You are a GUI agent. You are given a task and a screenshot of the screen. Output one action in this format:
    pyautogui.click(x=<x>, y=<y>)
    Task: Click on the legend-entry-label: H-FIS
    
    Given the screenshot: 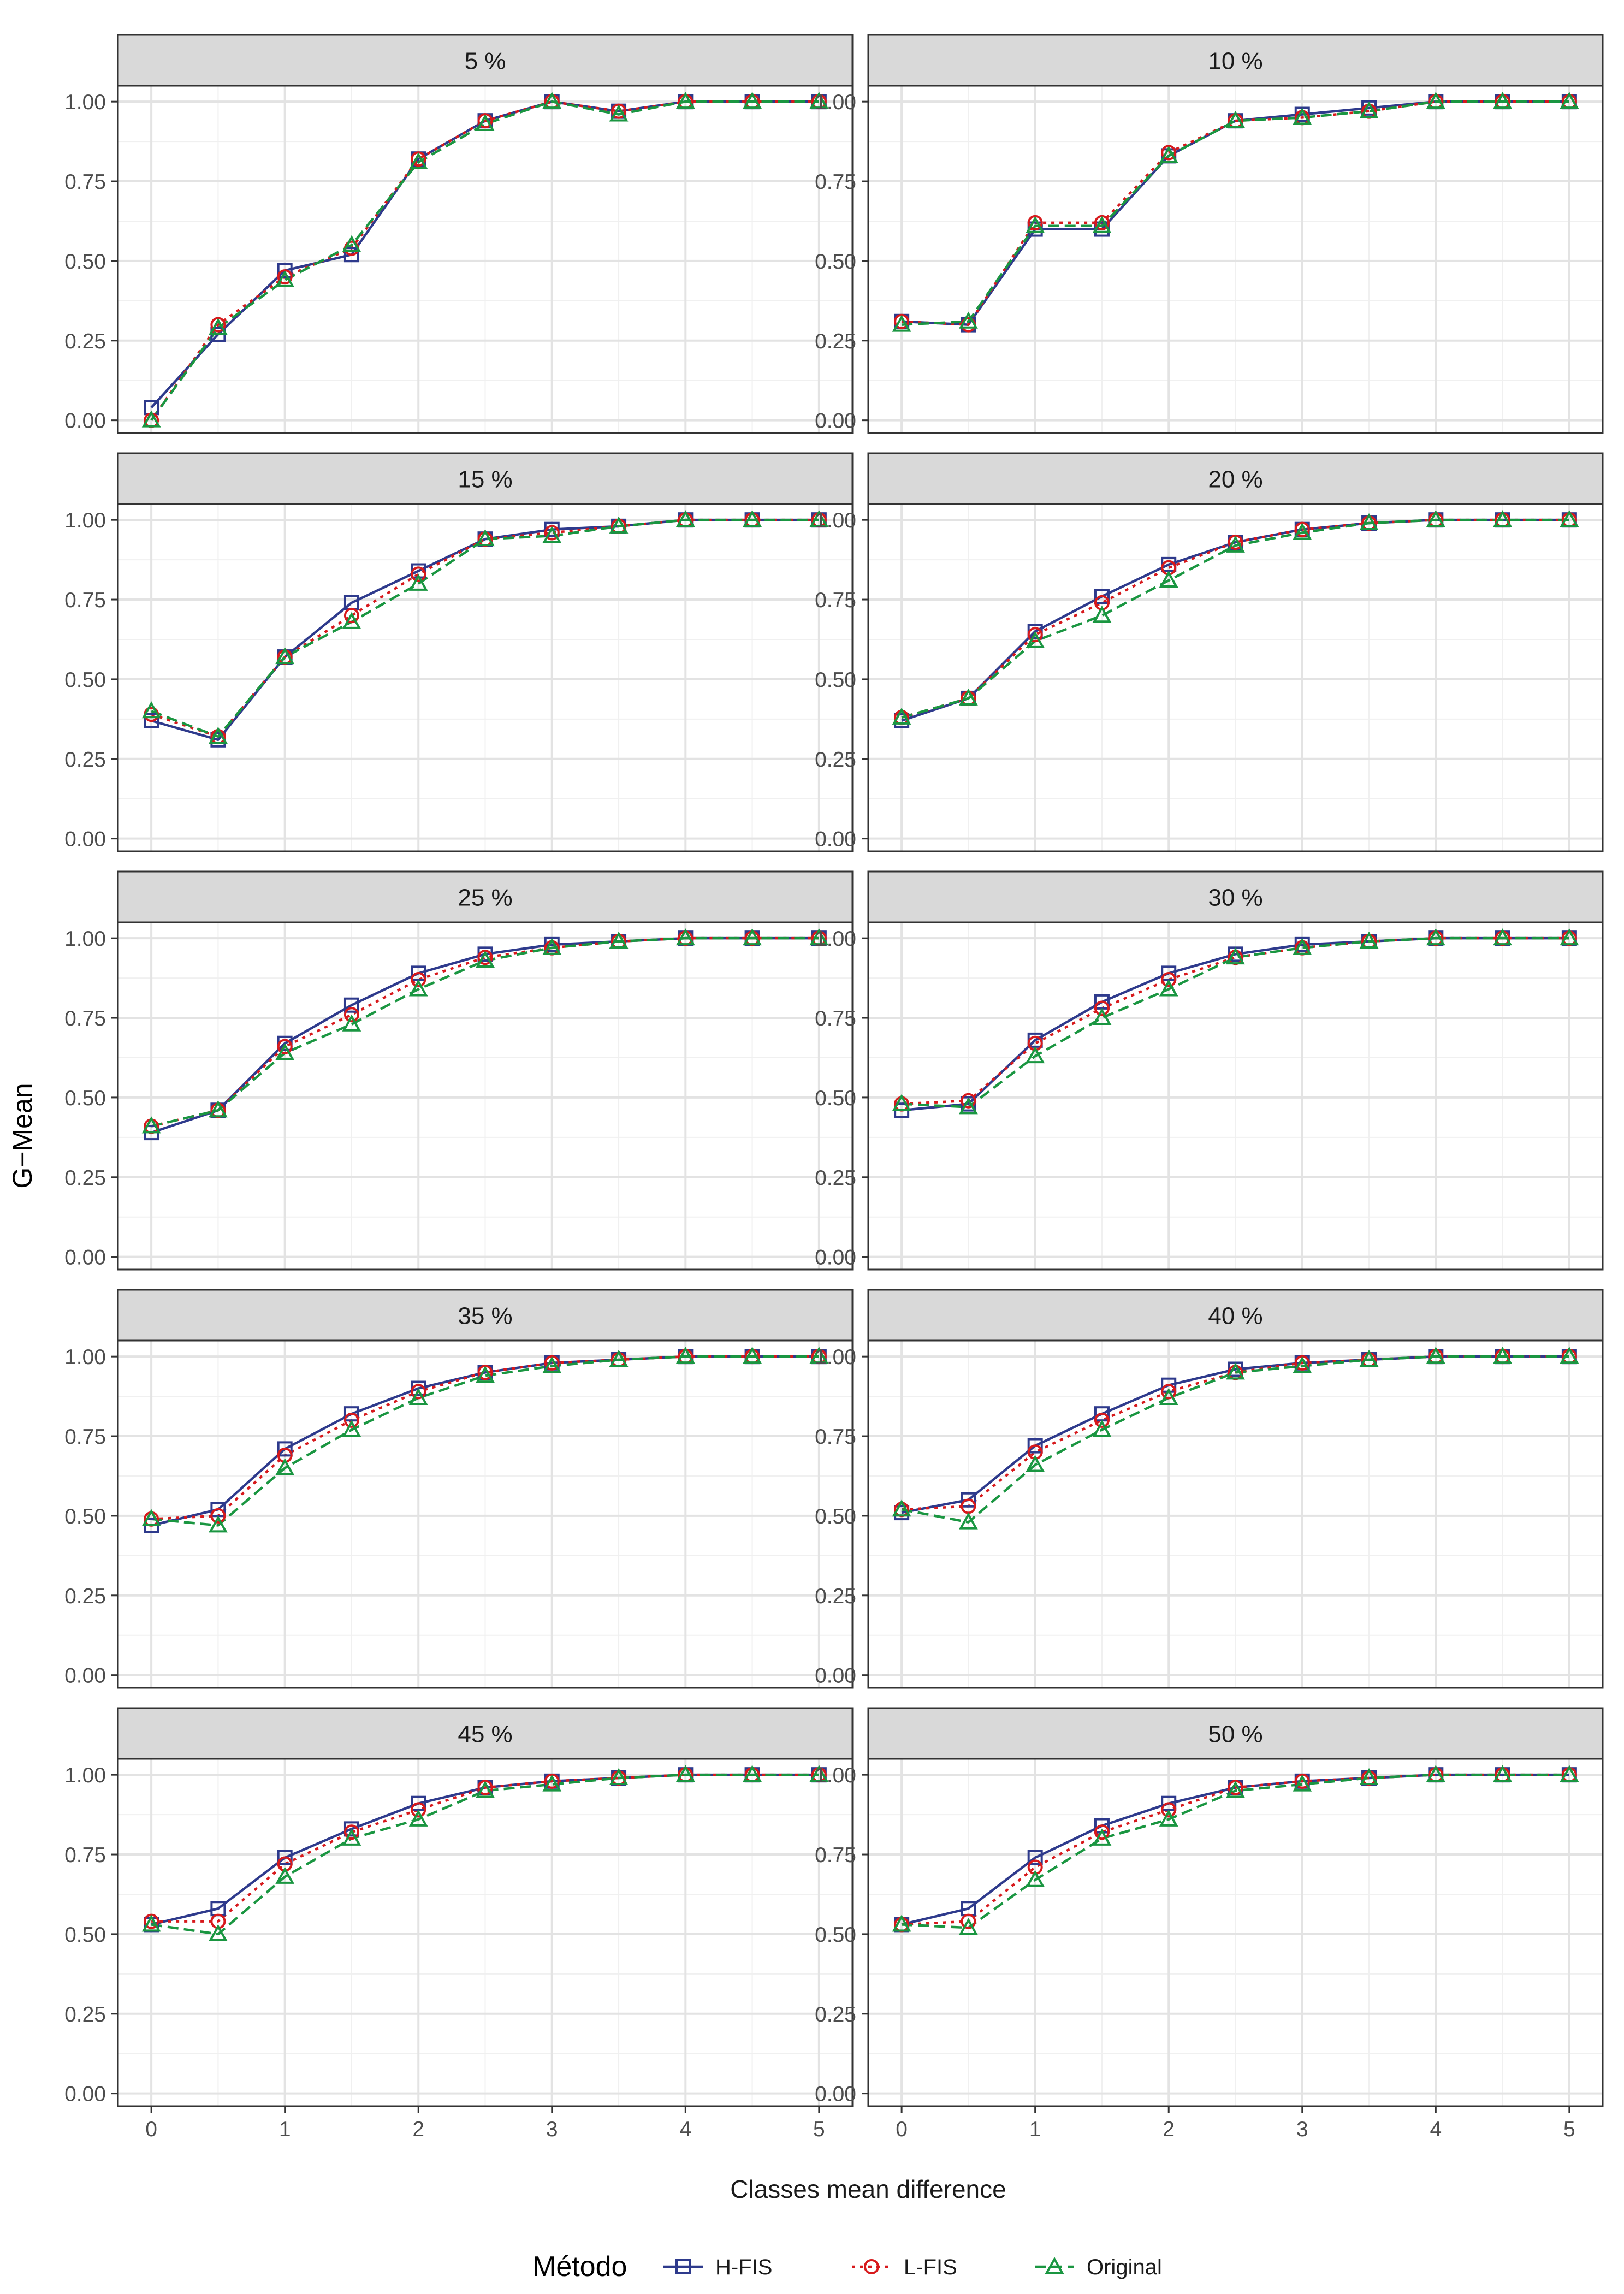 What is the action you would take?
    pyautogui.click(x=743, y=2267)
    